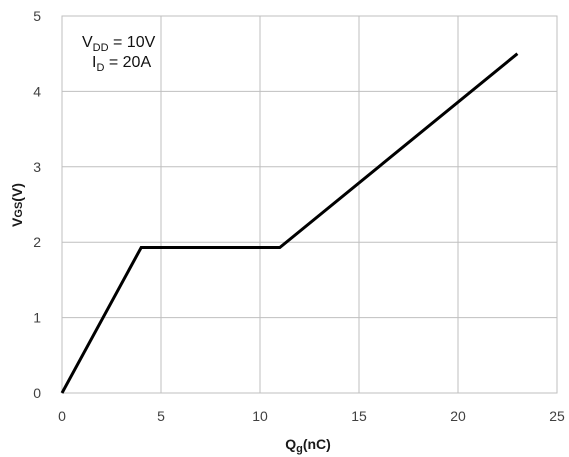 This screenshot has height=457, width=569. What do you see at coordinates (17, 205) in the screenshot?
I see `y-axis-label: VGS(V)` at bounding box center [17, 205].